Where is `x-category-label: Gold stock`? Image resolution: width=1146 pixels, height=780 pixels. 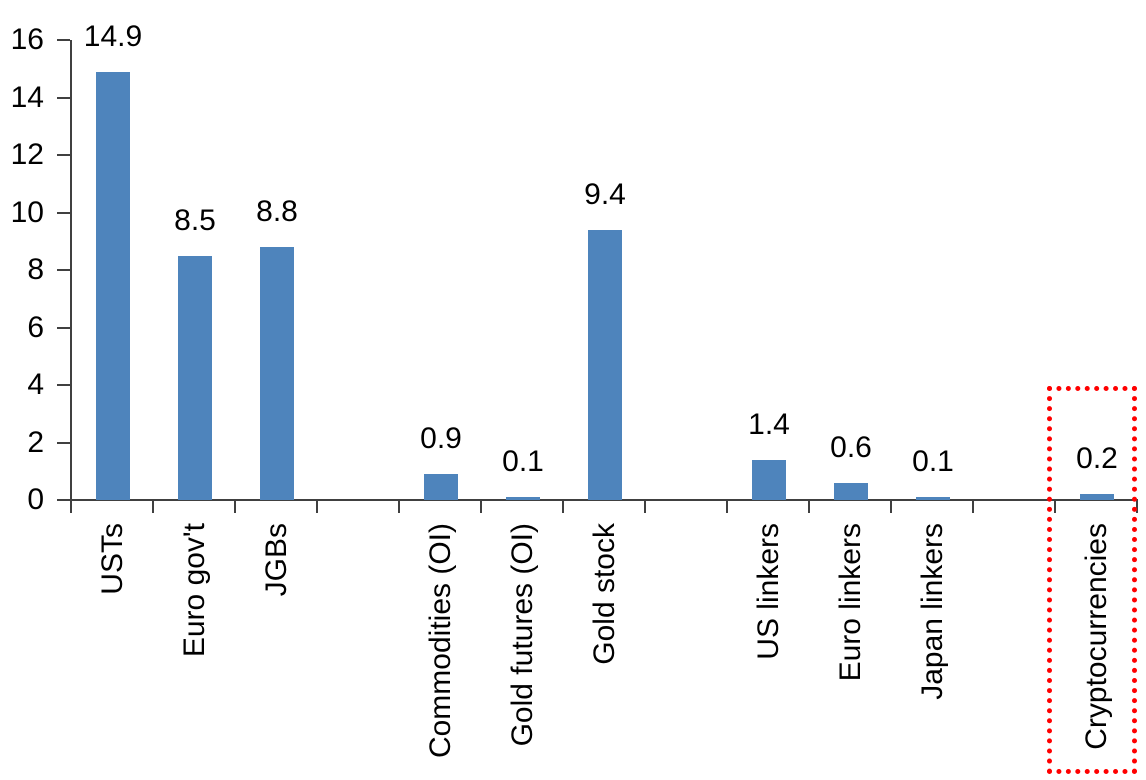 x-category-label: Gold stock is located at coordinates (604, 594).